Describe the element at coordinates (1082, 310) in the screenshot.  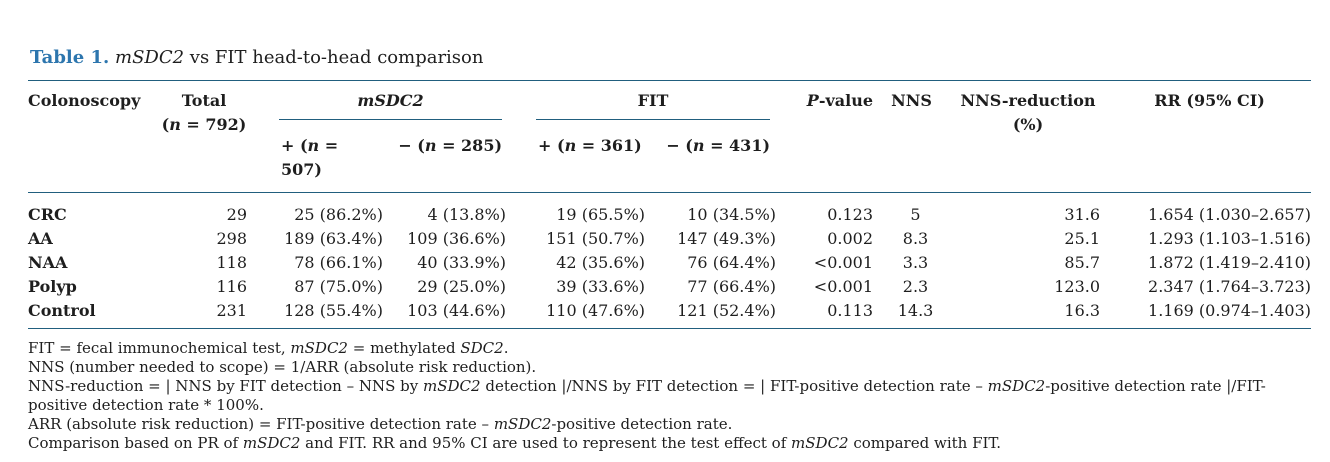
I see `cell-nns-reduction: 16.3` at that location.